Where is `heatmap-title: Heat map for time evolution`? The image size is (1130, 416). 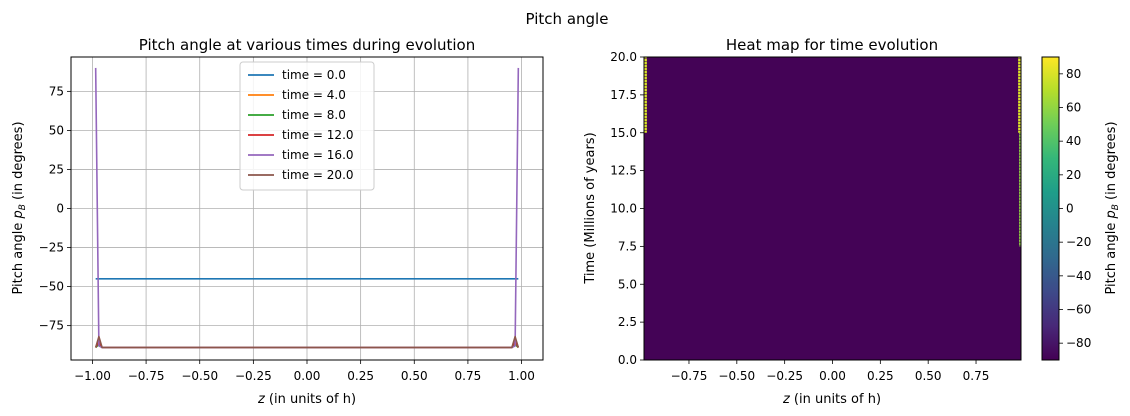
heatmap-title: Heat map for time evolution is located at coordinates (832, 45).